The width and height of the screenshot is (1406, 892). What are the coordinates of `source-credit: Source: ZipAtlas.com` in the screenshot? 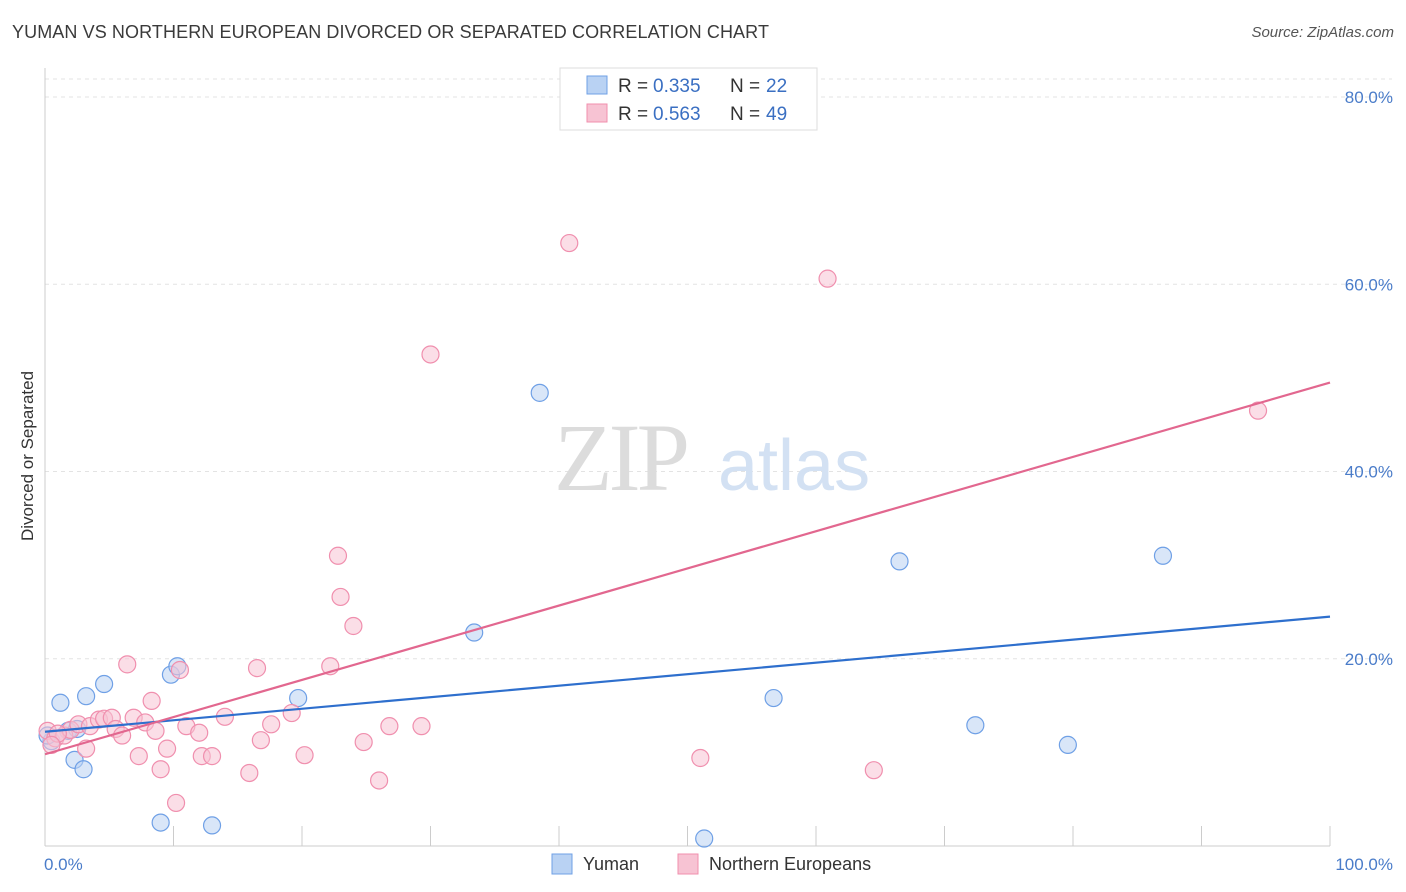 It's located at (1322, 32).